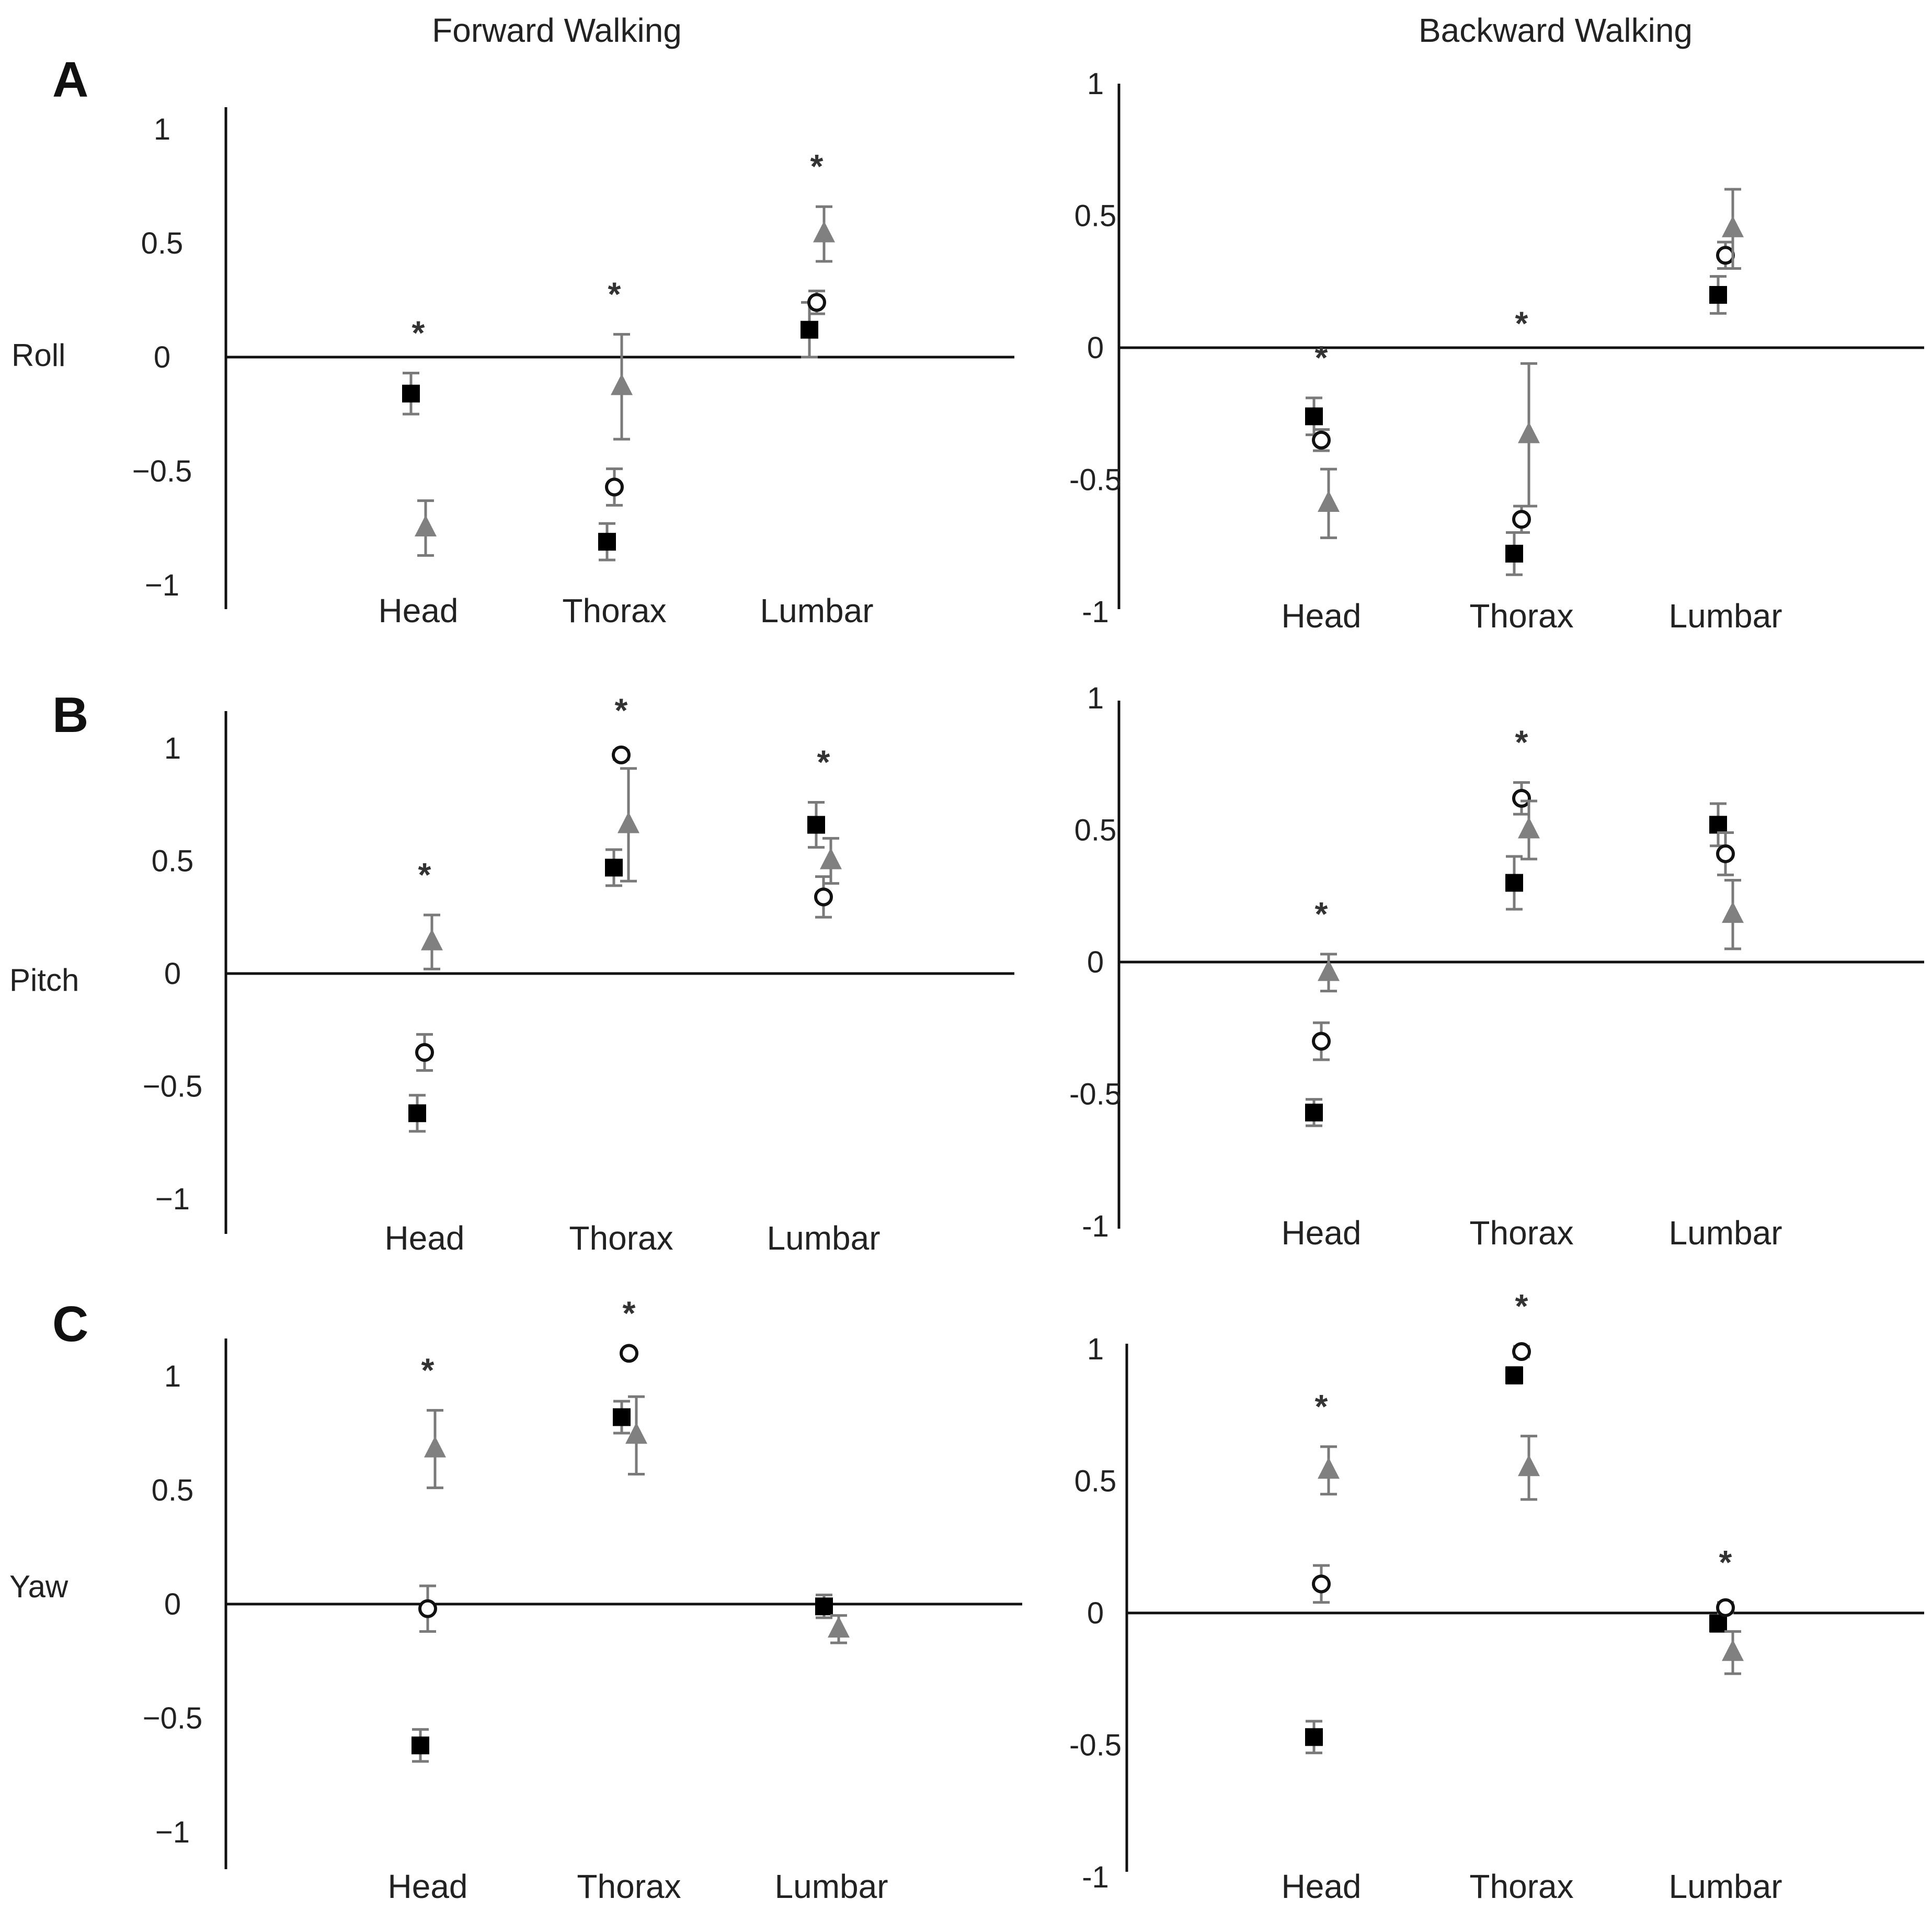 This screenshot has width=1932, height=1911. I want to click on column-title-forward: Forward Walking, so click(557, 30).